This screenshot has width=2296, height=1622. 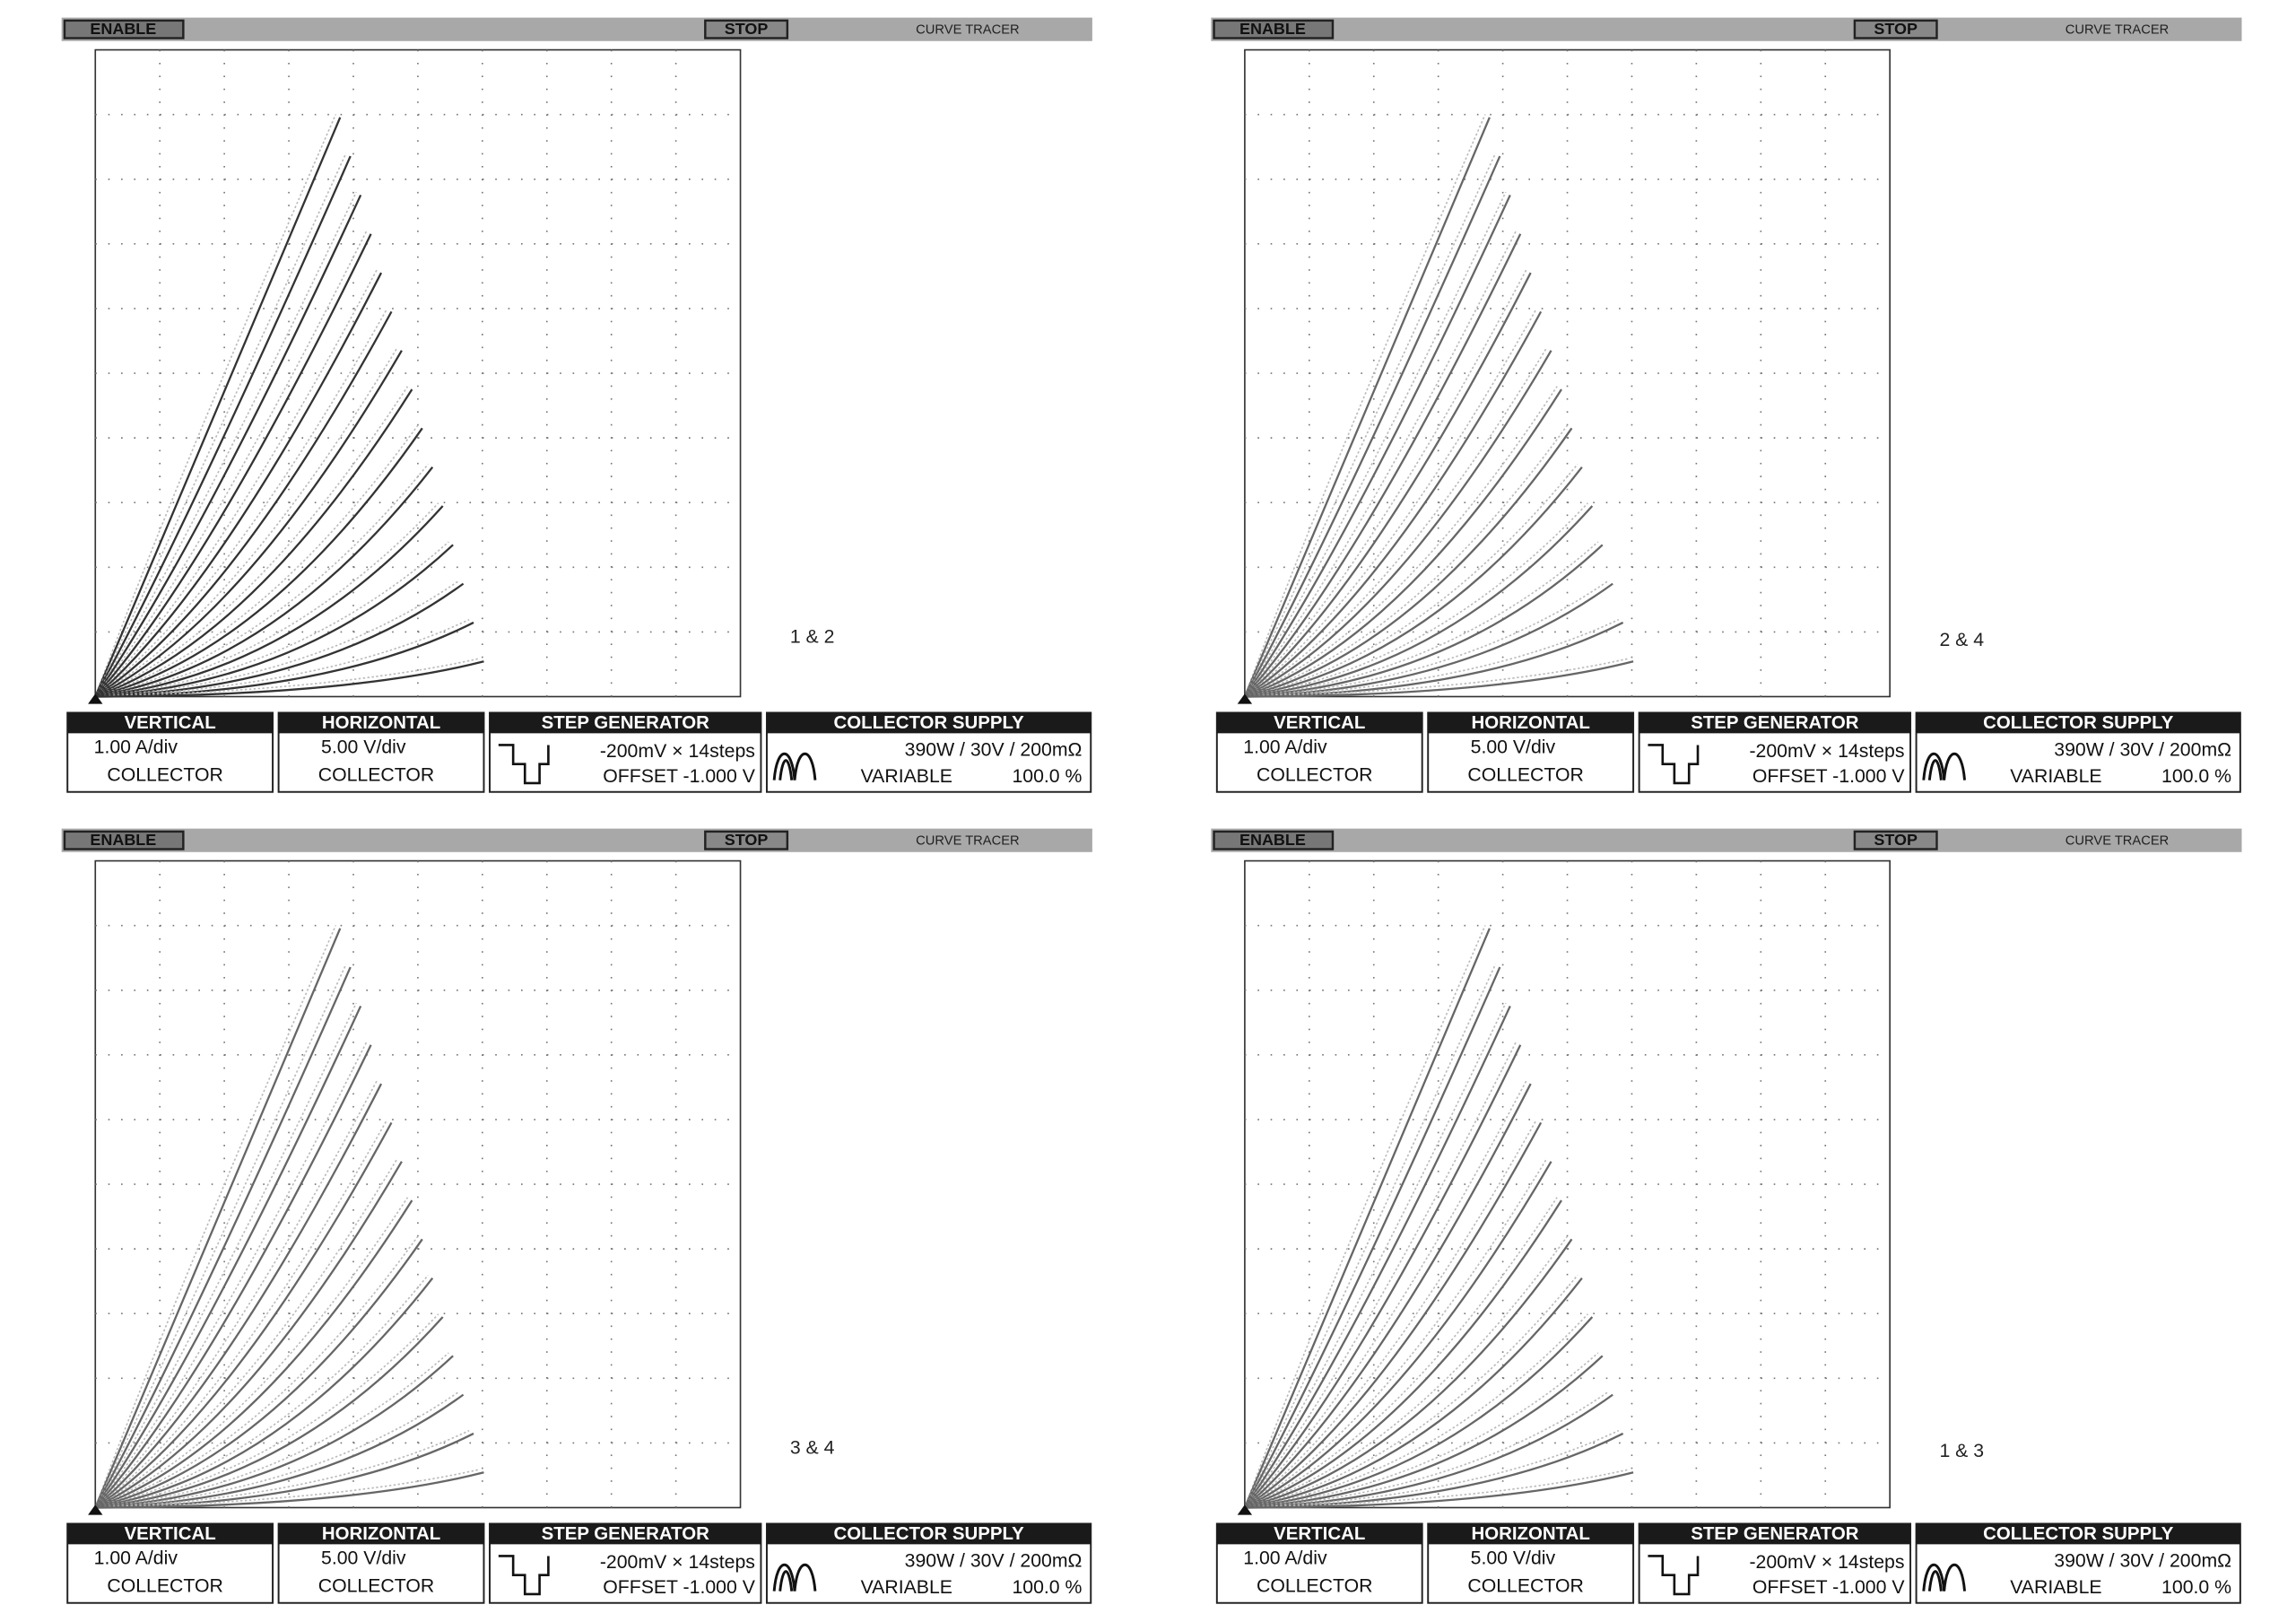 I want to click on supply-icon, so click(x=794, y=1577).